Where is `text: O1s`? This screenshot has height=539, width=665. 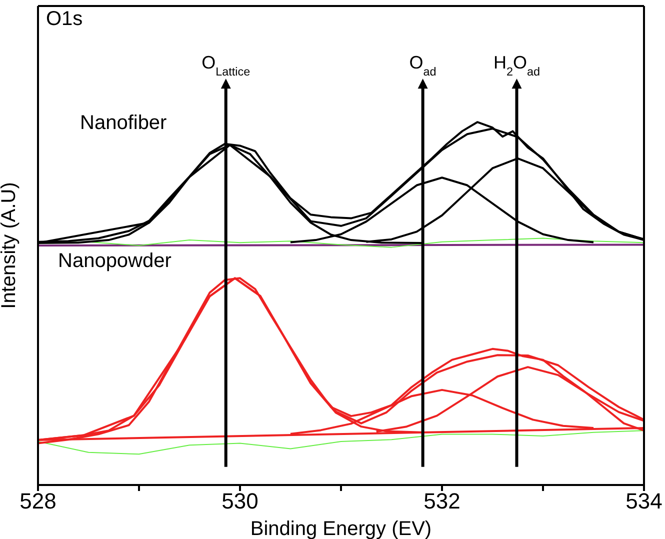
text: O1s is located at coordinates (64, 19).